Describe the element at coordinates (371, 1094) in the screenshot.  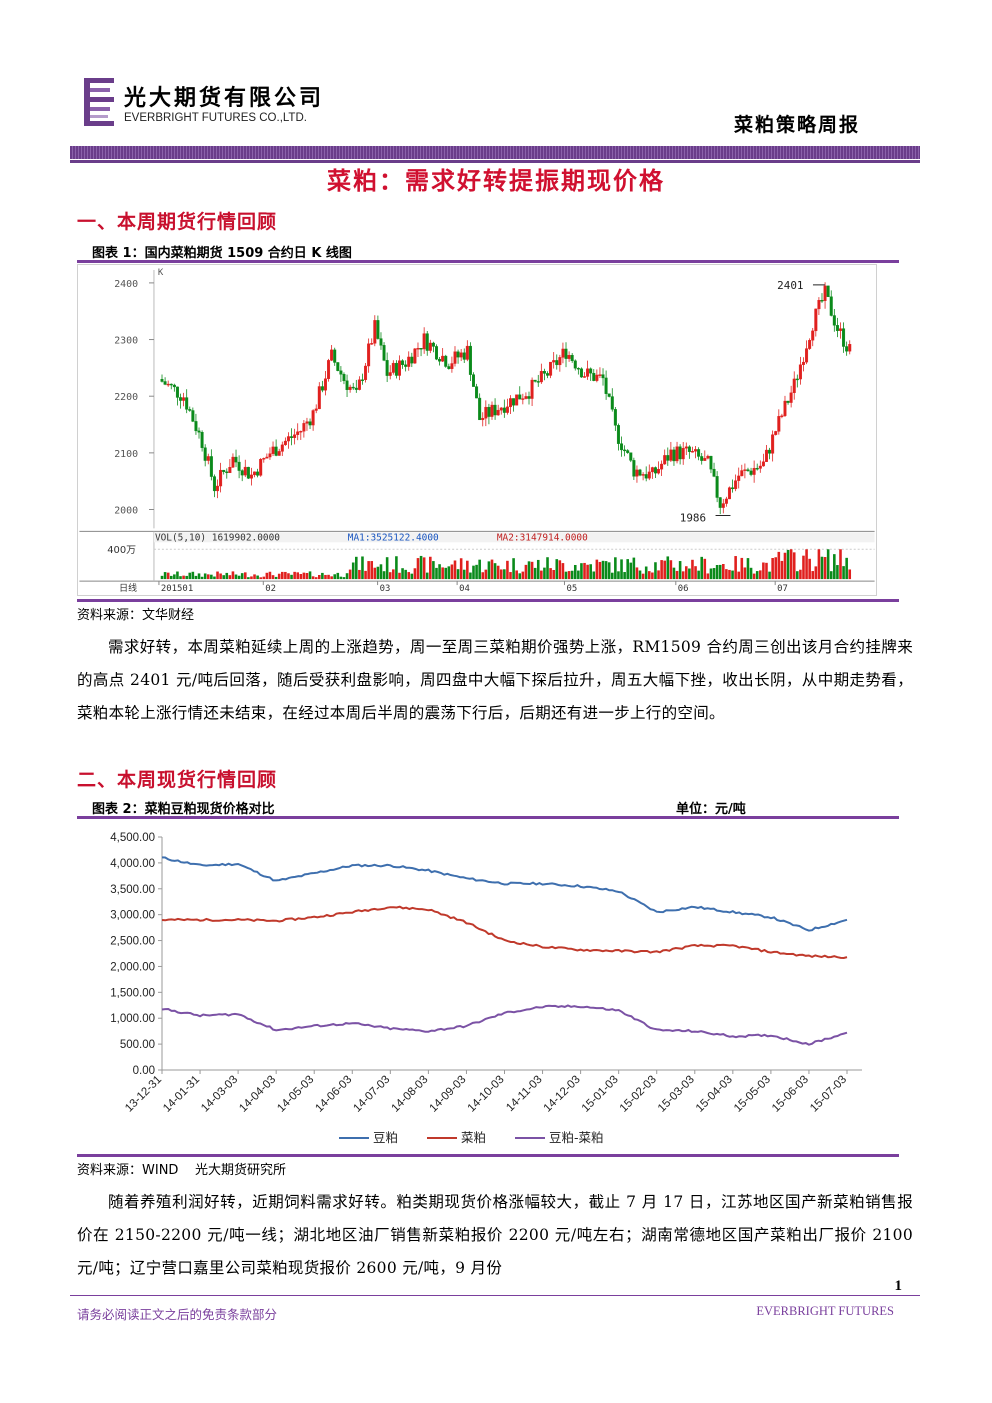
I see `x-tick-label: 14-07-03` at that location.